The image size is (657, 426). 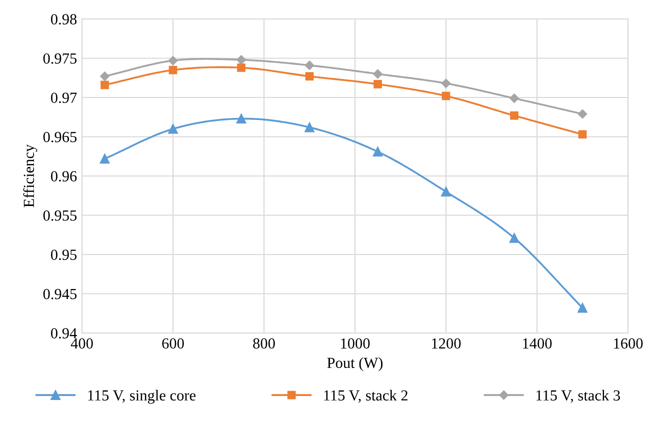 I want to click on y-tick-label: 0.94, so click(x=63, y=333).